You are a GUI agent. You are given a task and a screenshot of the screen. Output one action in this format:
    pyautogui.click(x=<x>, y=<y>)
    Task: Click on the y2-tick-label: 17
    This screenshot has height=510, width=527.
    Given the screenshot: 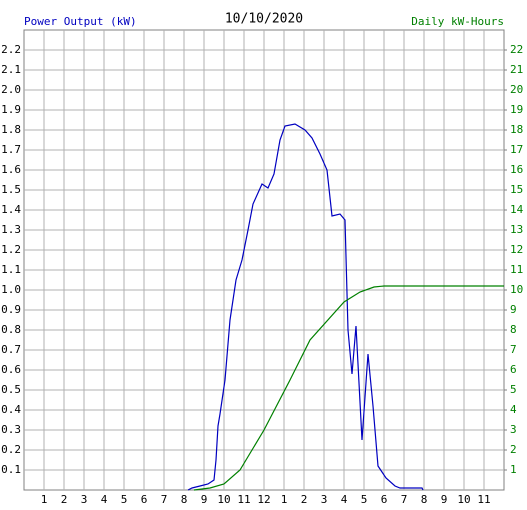 What is the action you would take?
    pyautogui.click(x=516, y=149)
    